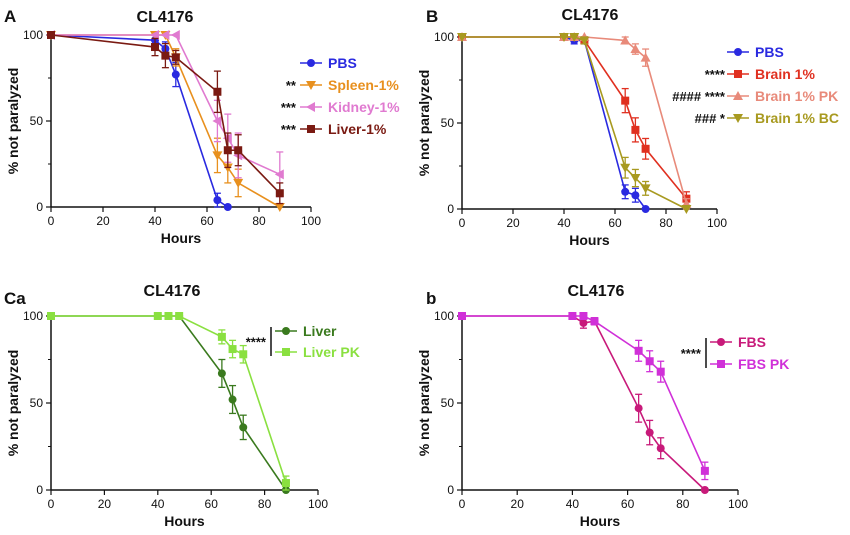  What do you see at coordinates (710, 118) in the screenshot?
I see `significance-label: ### *` at bounding box center [710, 118].